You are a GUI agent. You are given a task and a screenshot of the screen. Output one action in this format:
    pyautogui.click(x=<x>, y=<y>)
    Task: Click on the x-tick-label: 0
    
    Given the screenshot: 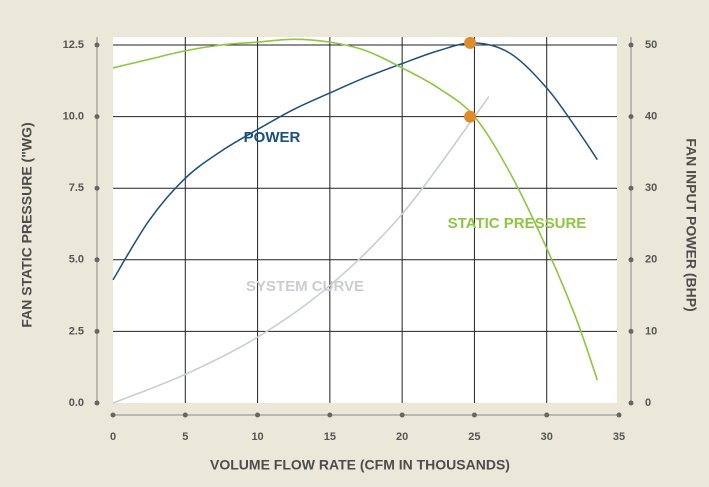 What is the action you would take?
    pyautogui.click(x=113, y=437)
    